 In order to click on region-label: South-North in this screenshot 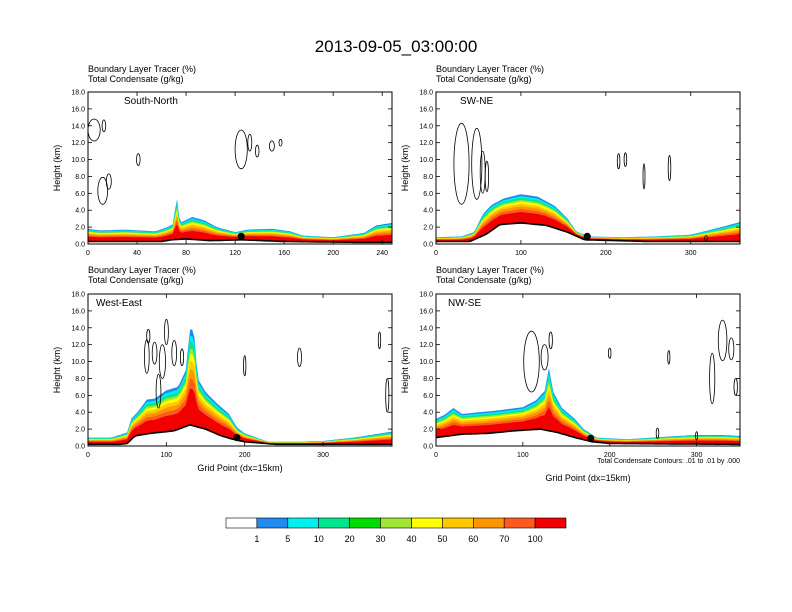, I will do `click(151, 101)`.